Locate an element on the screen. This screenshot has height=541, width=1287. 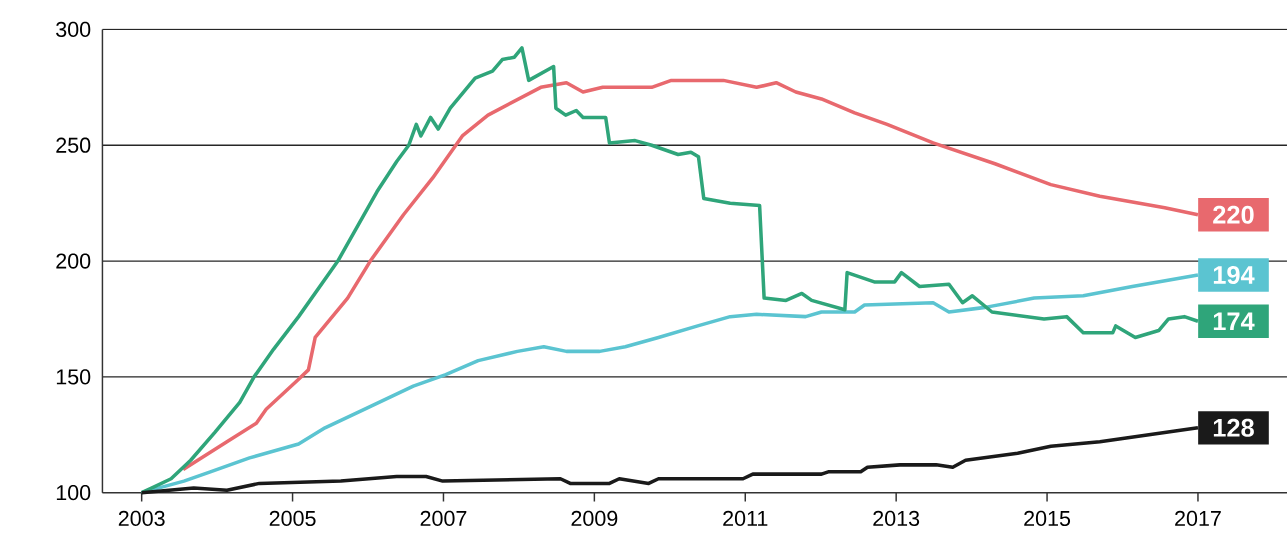
data-label: 194 is located at coordinates (1234, 275).